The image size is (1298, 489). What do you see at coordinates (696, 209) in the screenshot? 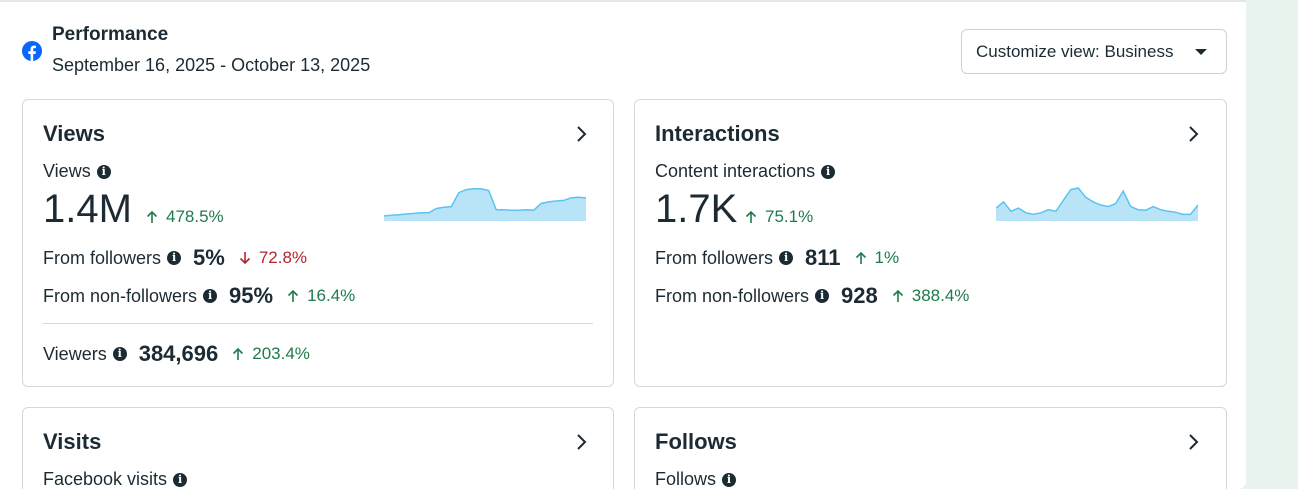
I see `interactions-value: 1.7K` at bounding box center [696, 209].